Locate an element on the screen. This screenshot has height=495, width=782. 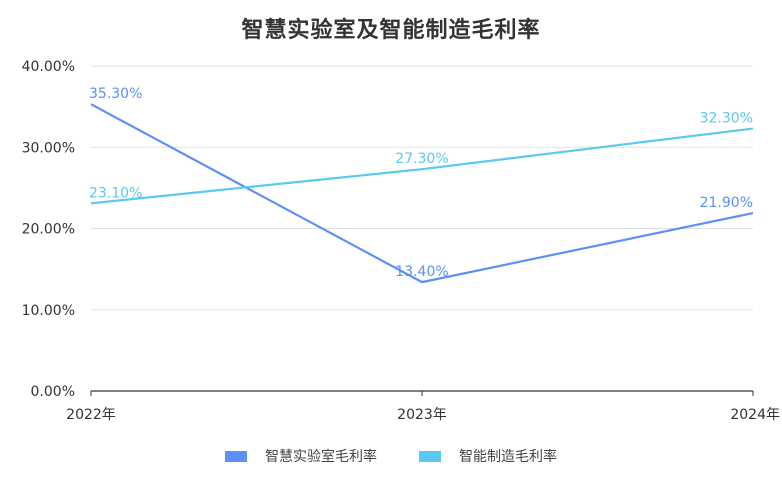
data-label: 32.30% is located at coordinates (726, 119).